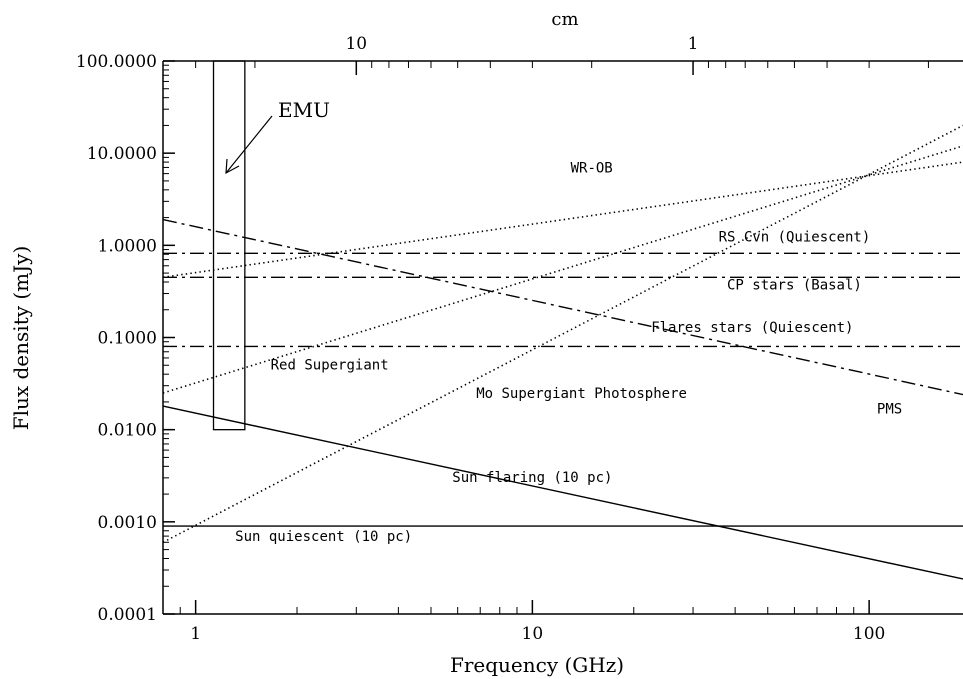 Image resolution: width=963 pixels, height=679 pixels. I want to click on top-axis-title: cm, so click(564, 19).